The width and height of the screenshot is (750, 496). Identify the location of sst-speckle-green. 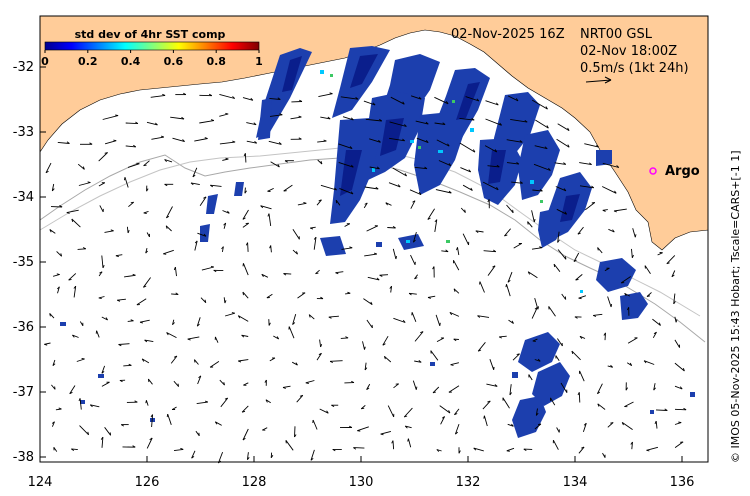
(436, 158).